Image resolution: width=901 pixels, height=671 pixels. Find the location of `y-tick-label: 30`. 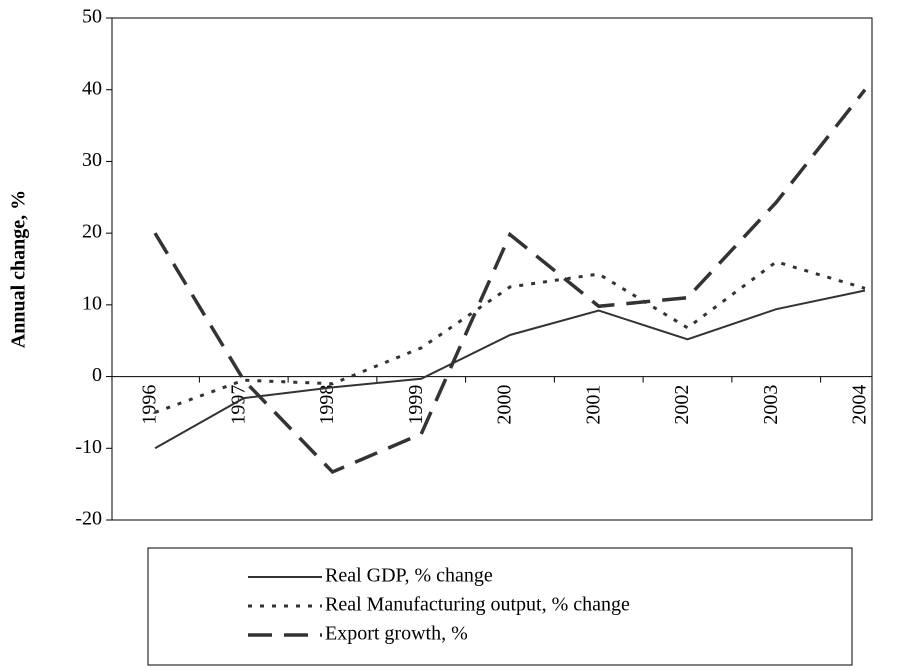

y-tick-label: 30 is located at coordinates (92, 160).